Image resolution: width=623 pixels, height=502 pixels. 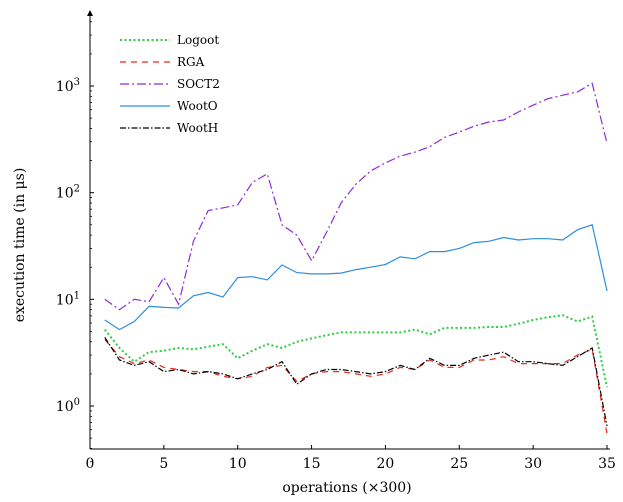 I want to click on legend: Logoot RGA SOCT2 WootO WootH, so click(x=170, y=84).